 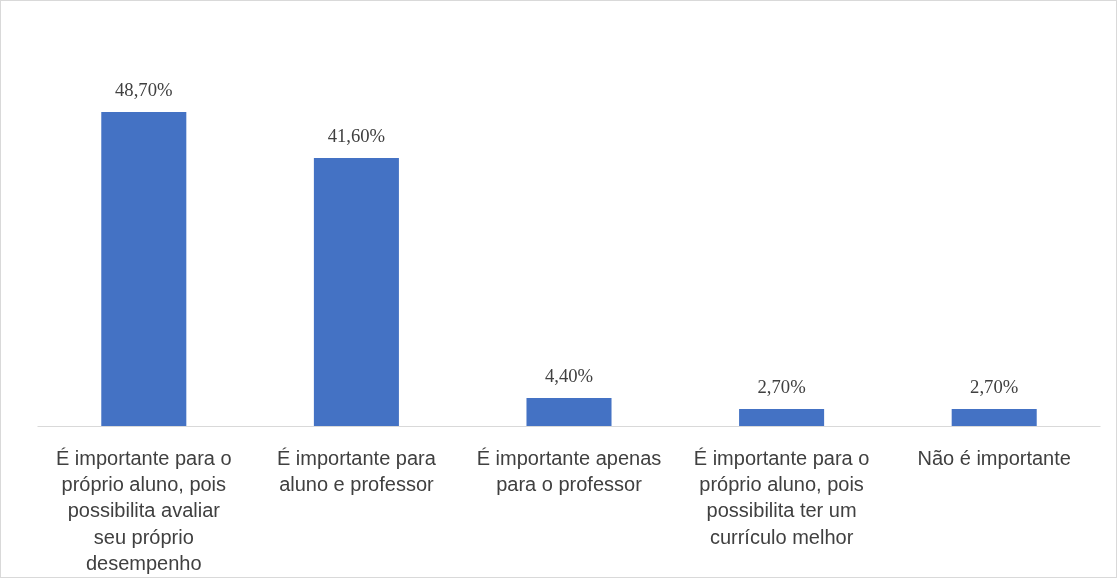 What do you see at coordinates (569, 376) in the screenshot?
I see `data-label: 4,40%` at bounding box center [569, 376].